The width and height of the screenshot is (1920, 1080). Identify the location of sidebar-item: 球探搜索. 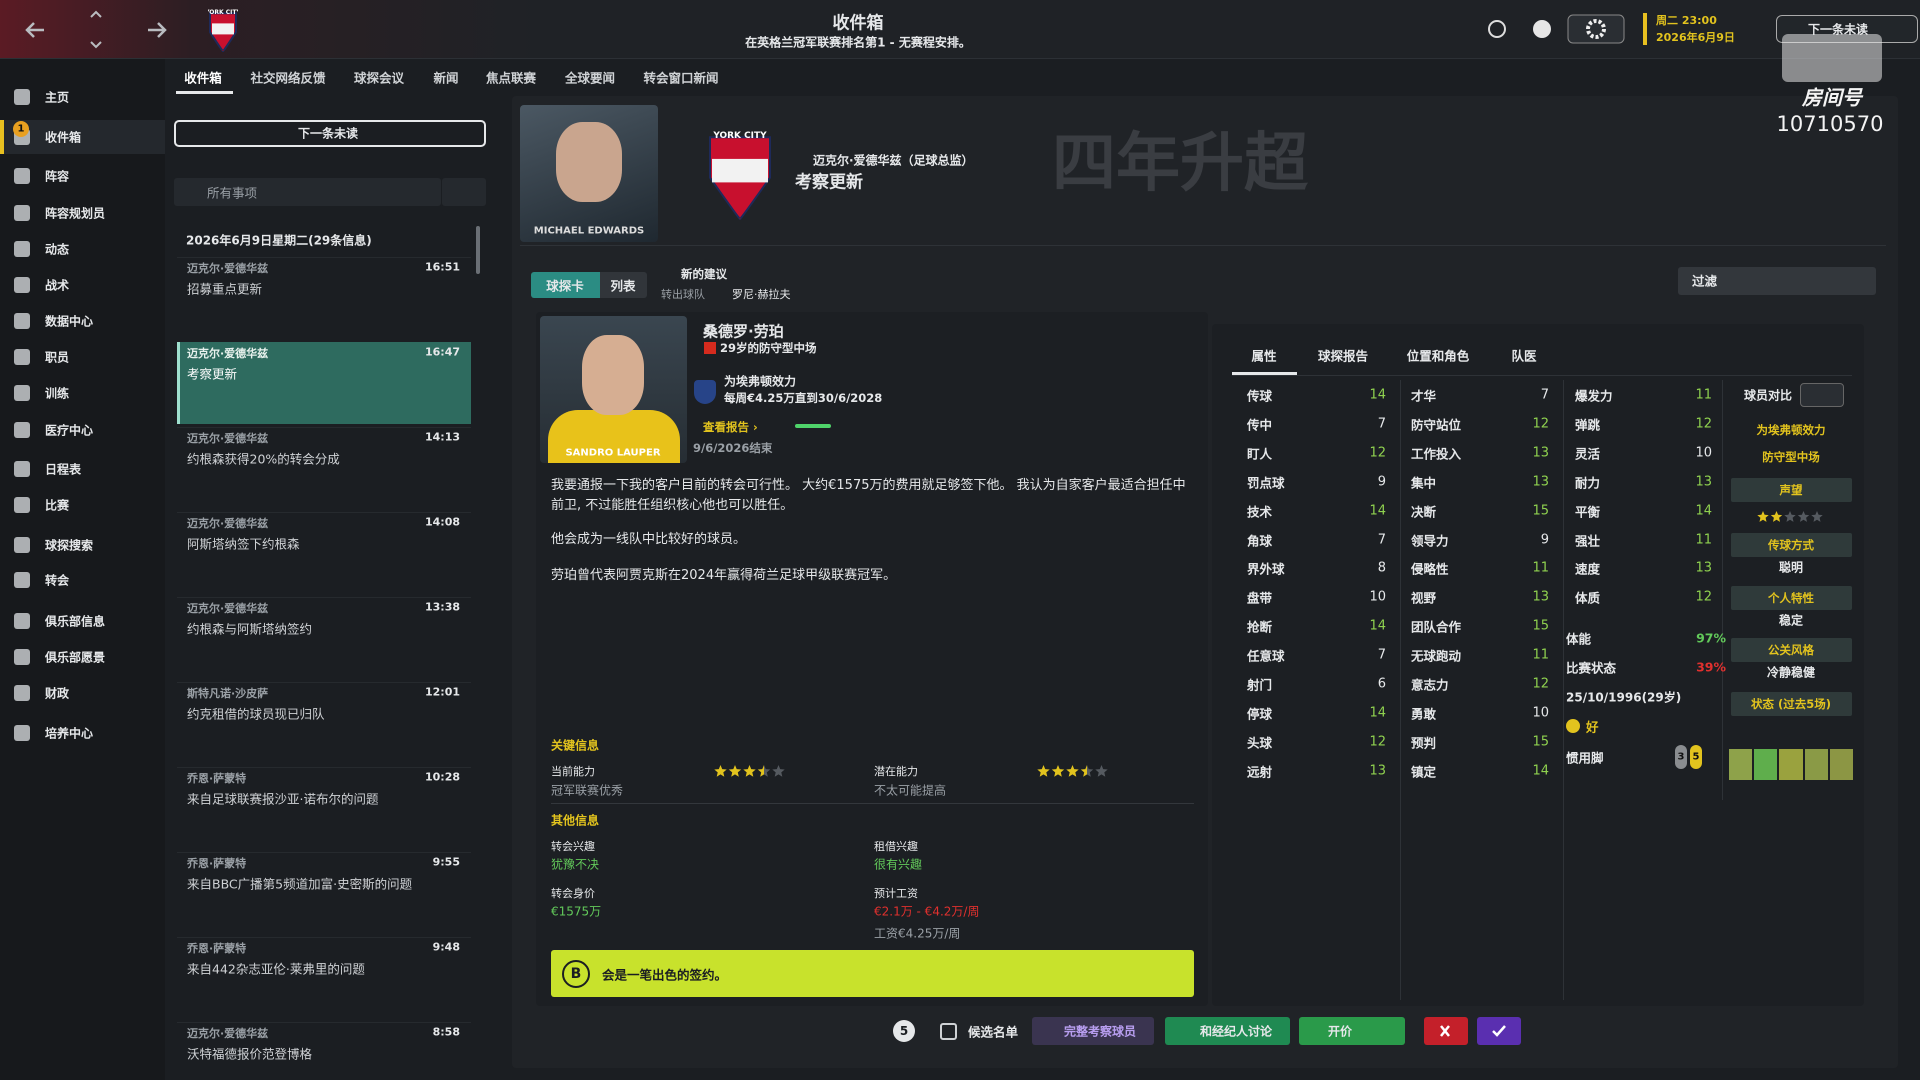
(69, 545).